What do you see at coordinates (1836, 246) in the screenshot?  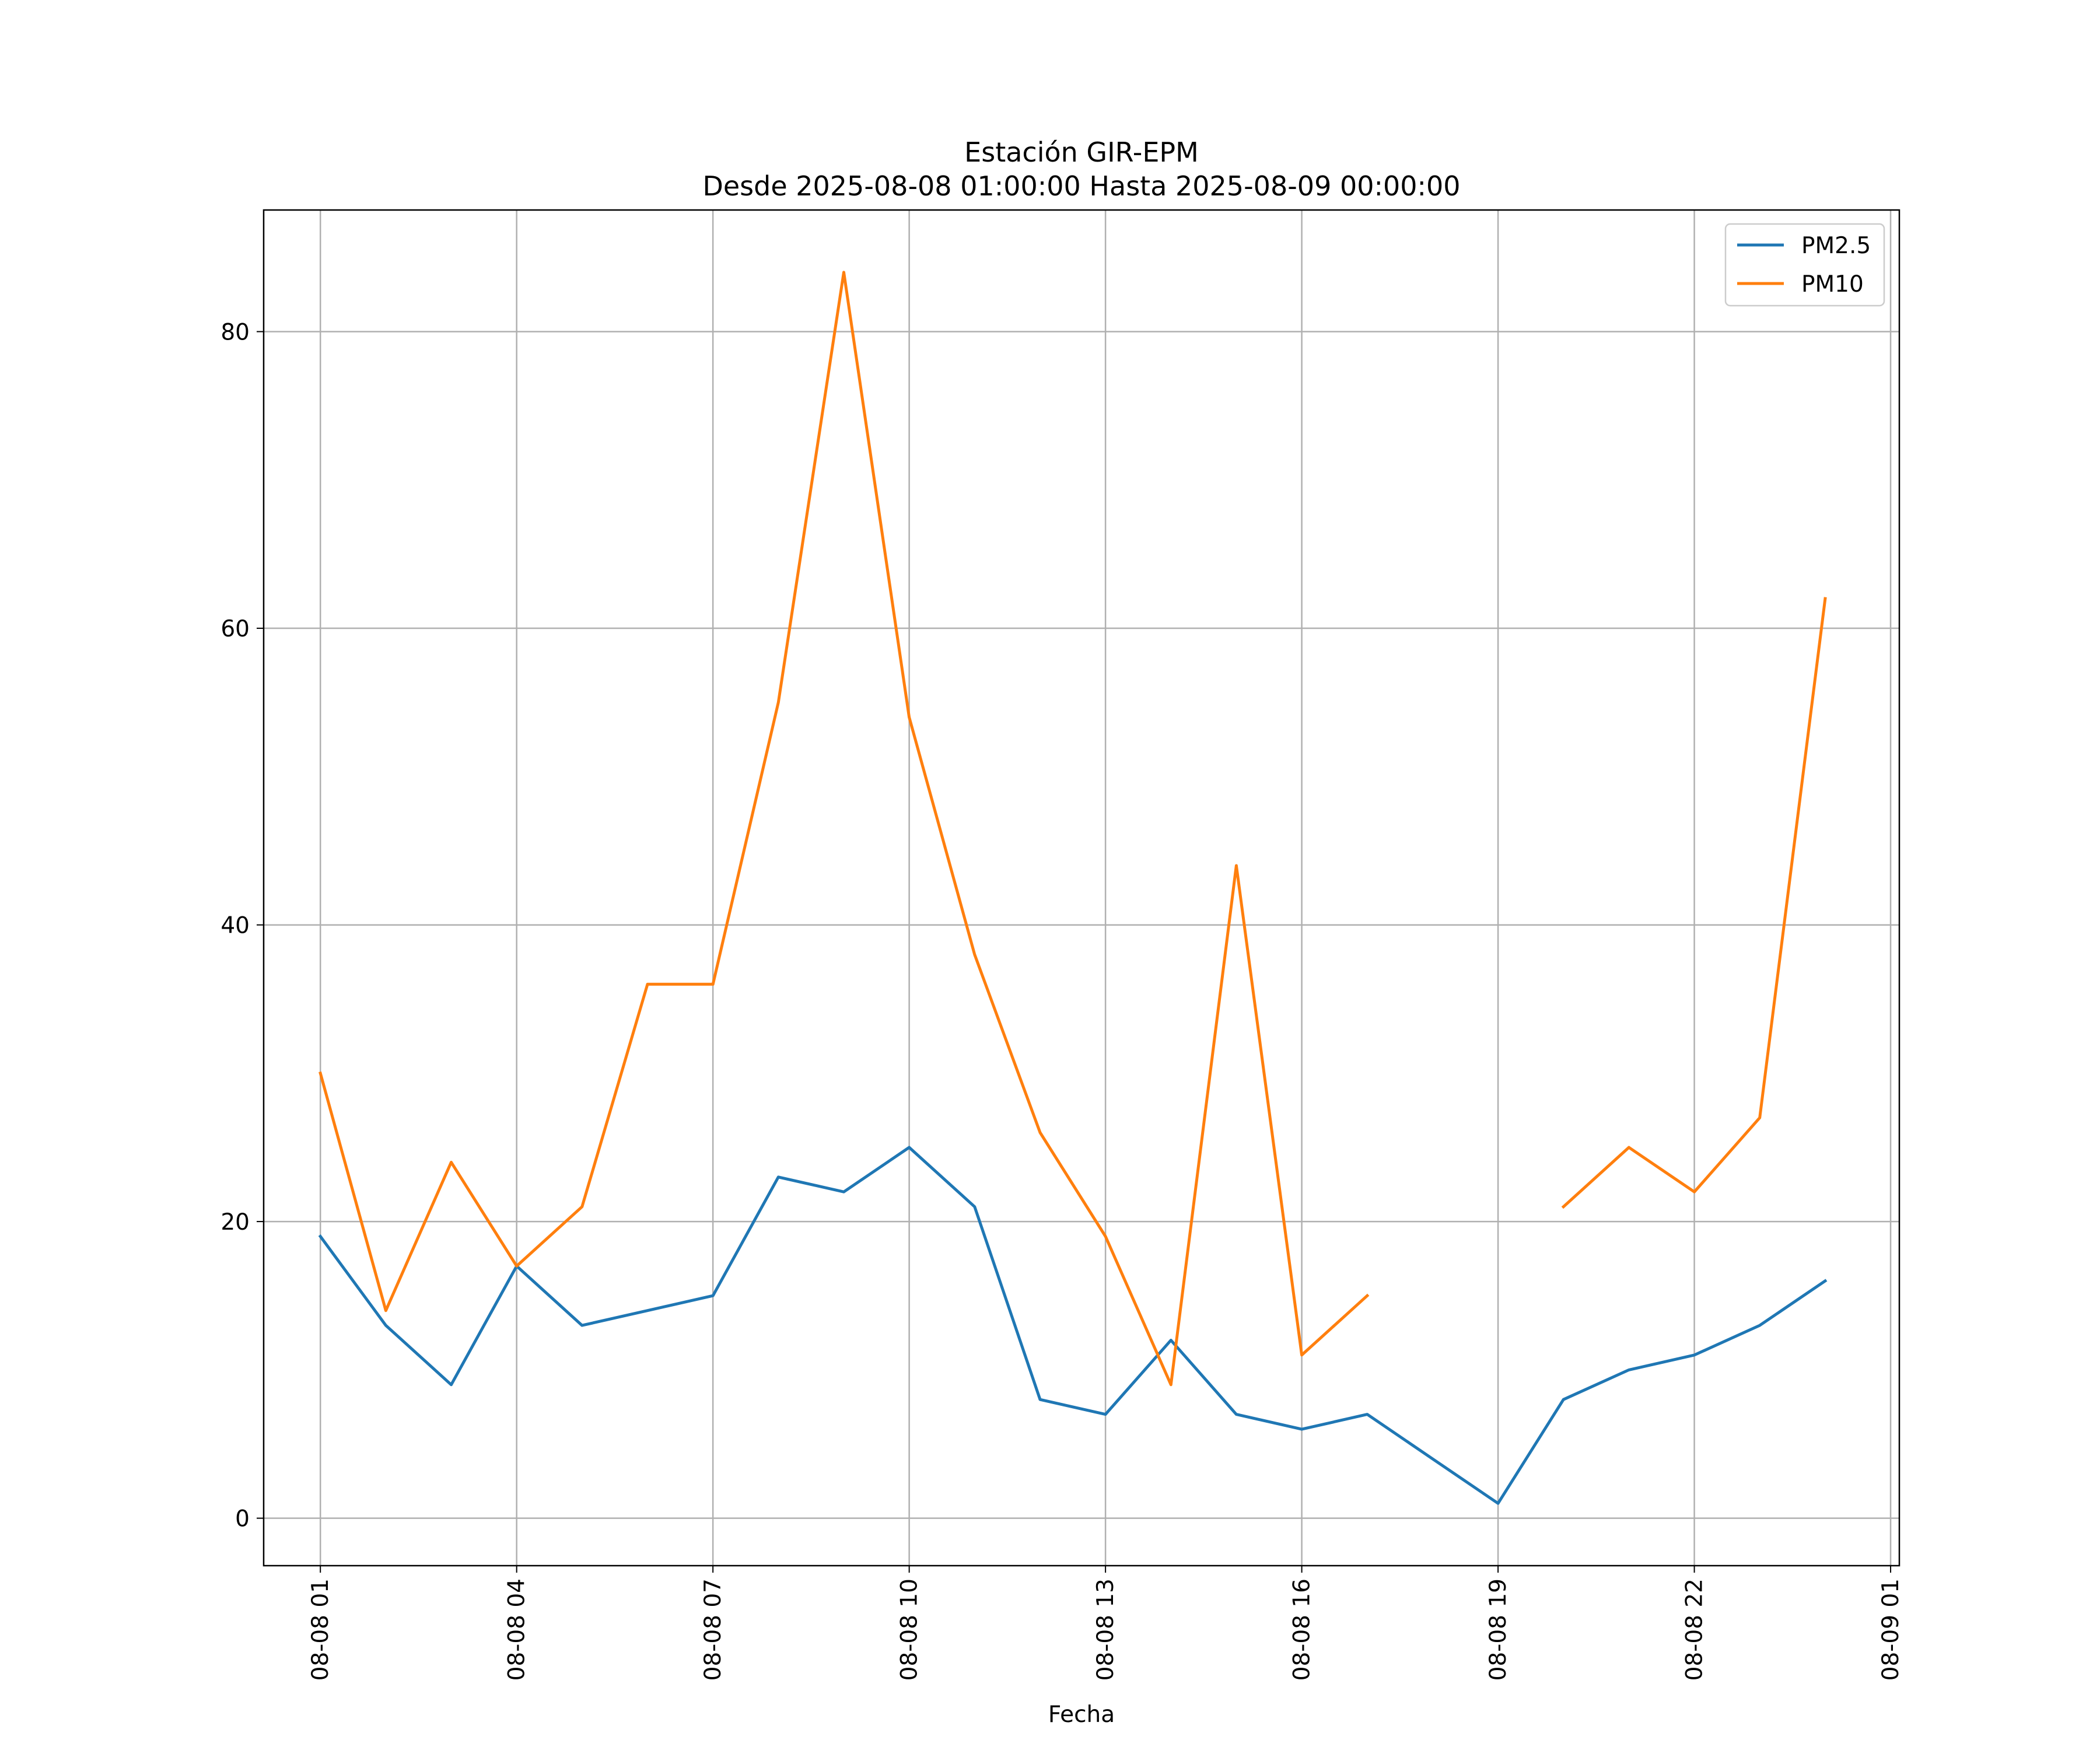 I see `legend-label-pm2-5: PM2.5` at bounding box center [1836, 246].